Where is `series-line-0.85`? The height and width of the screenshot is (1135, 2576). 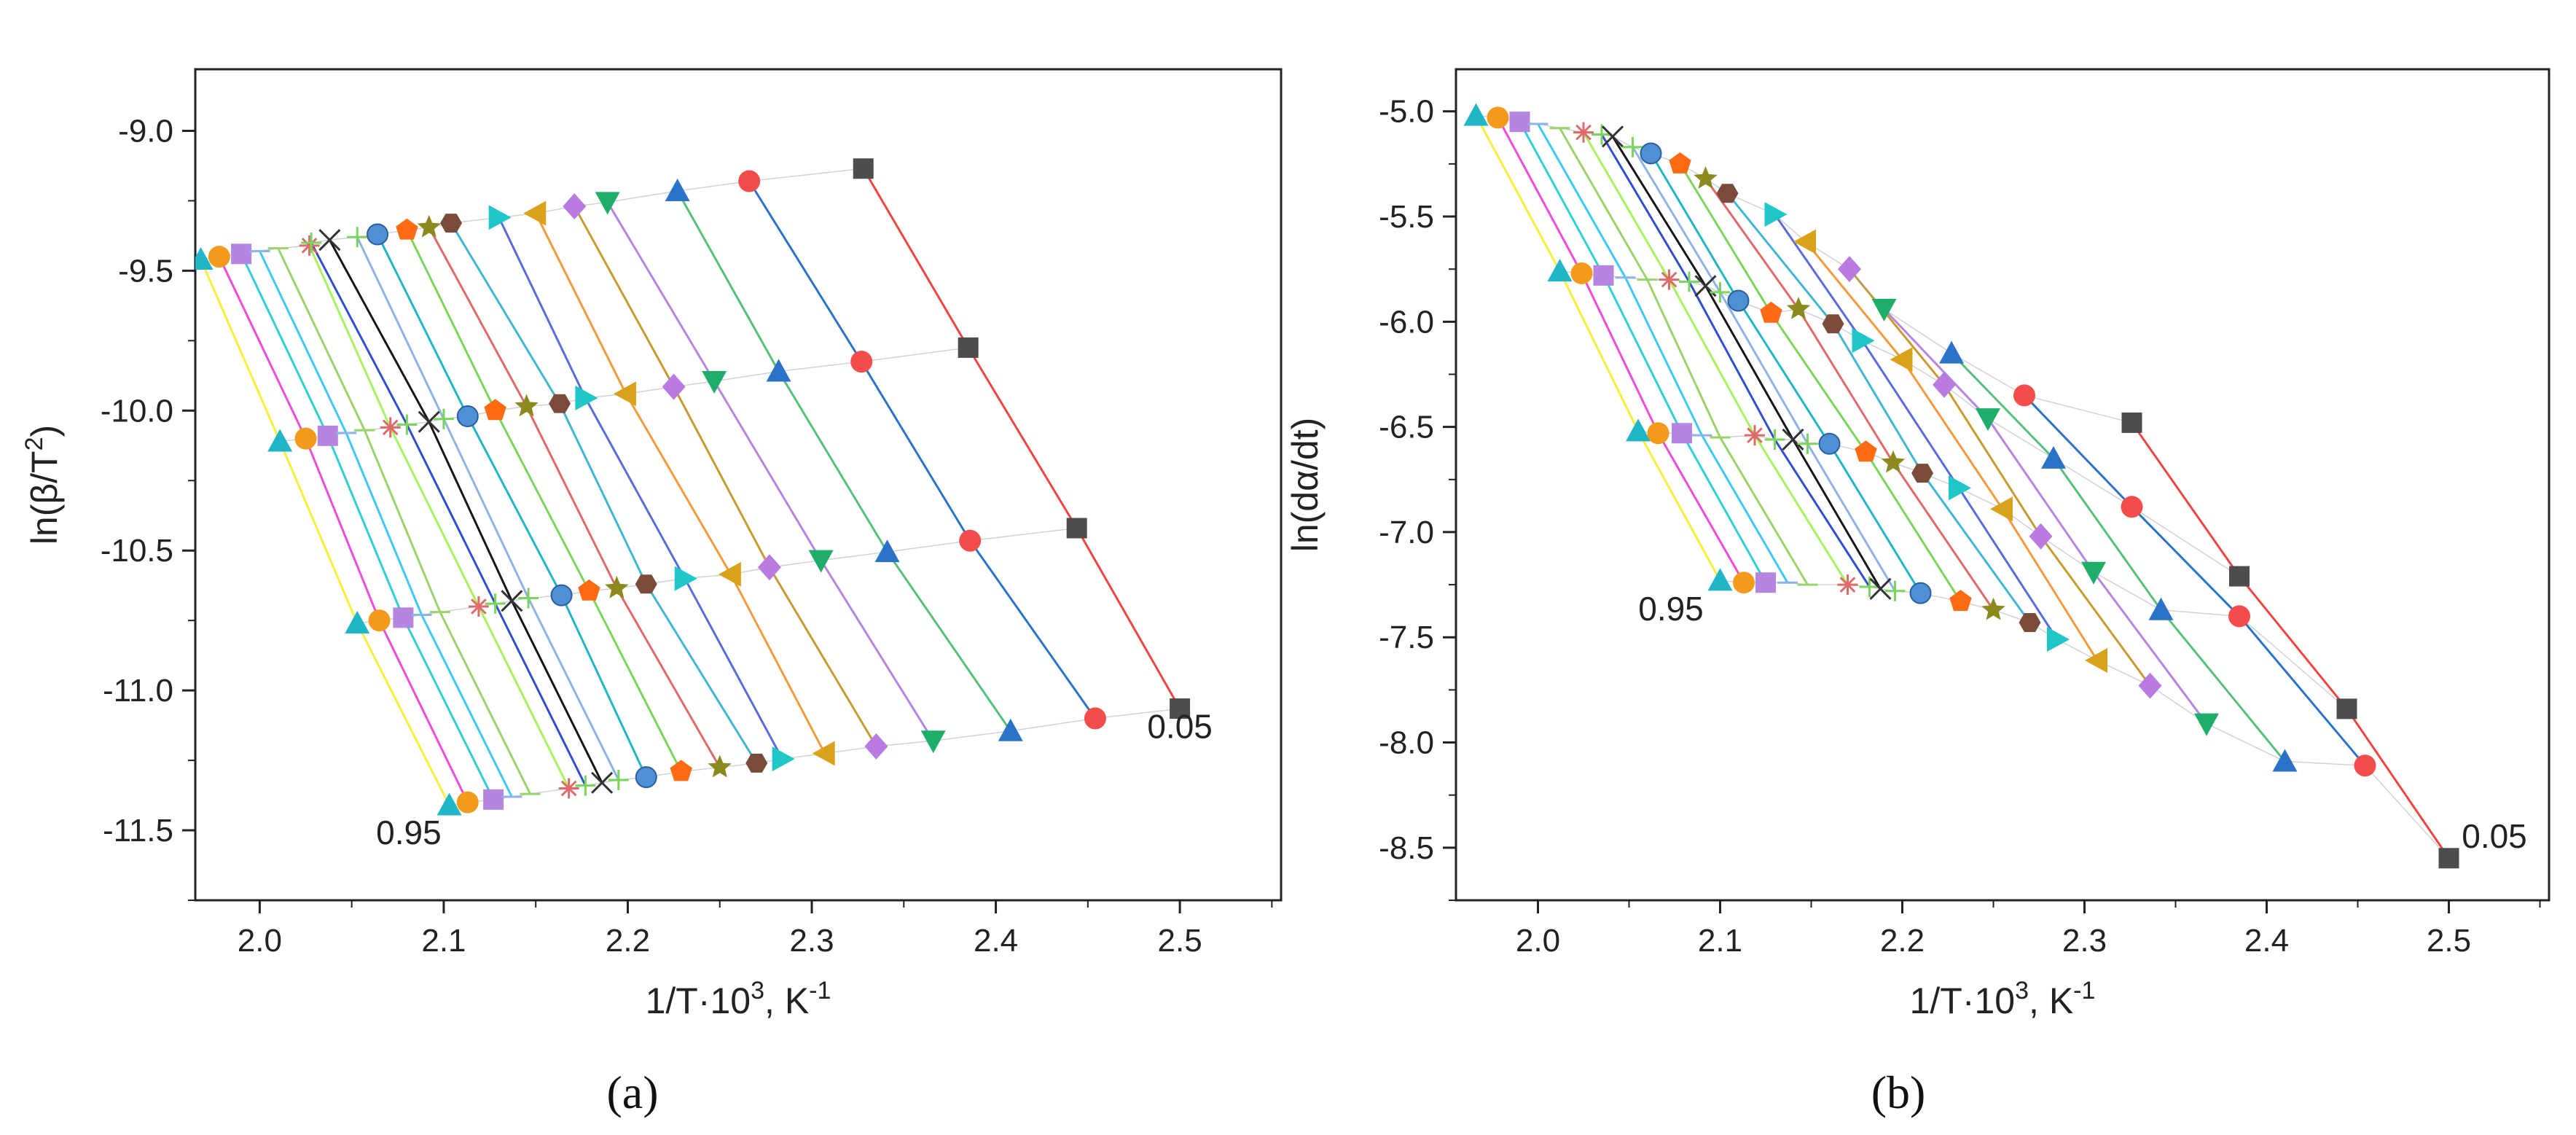 series-line-0.85 is located at coordinates (1643, 352).